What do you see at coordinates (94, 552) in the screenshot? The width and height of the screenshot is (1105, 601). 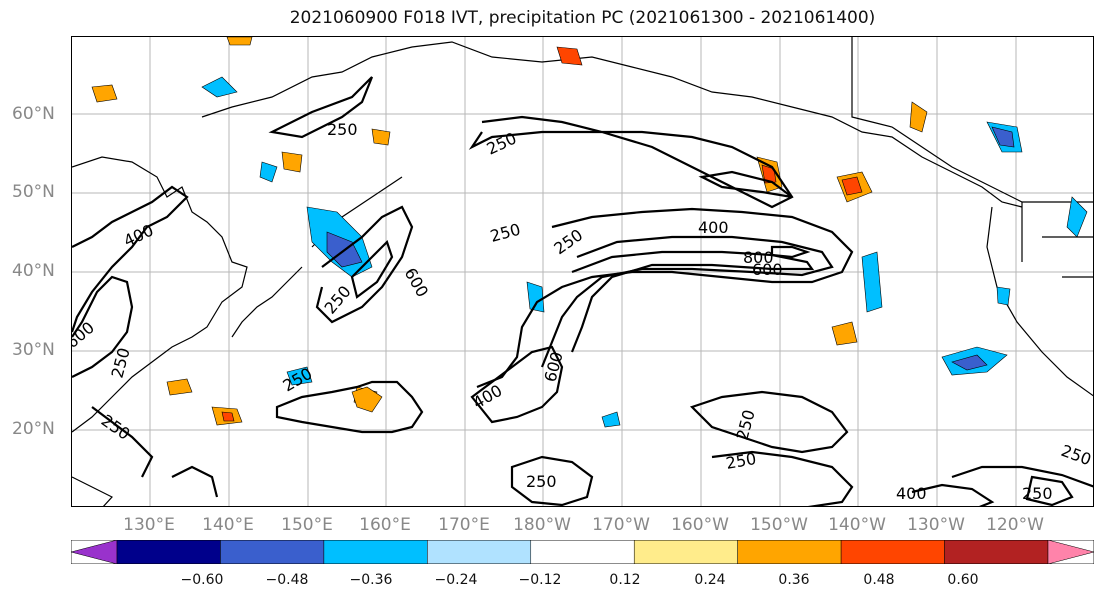 I see `colorbar-end-low` at bounding box center [94, 552].